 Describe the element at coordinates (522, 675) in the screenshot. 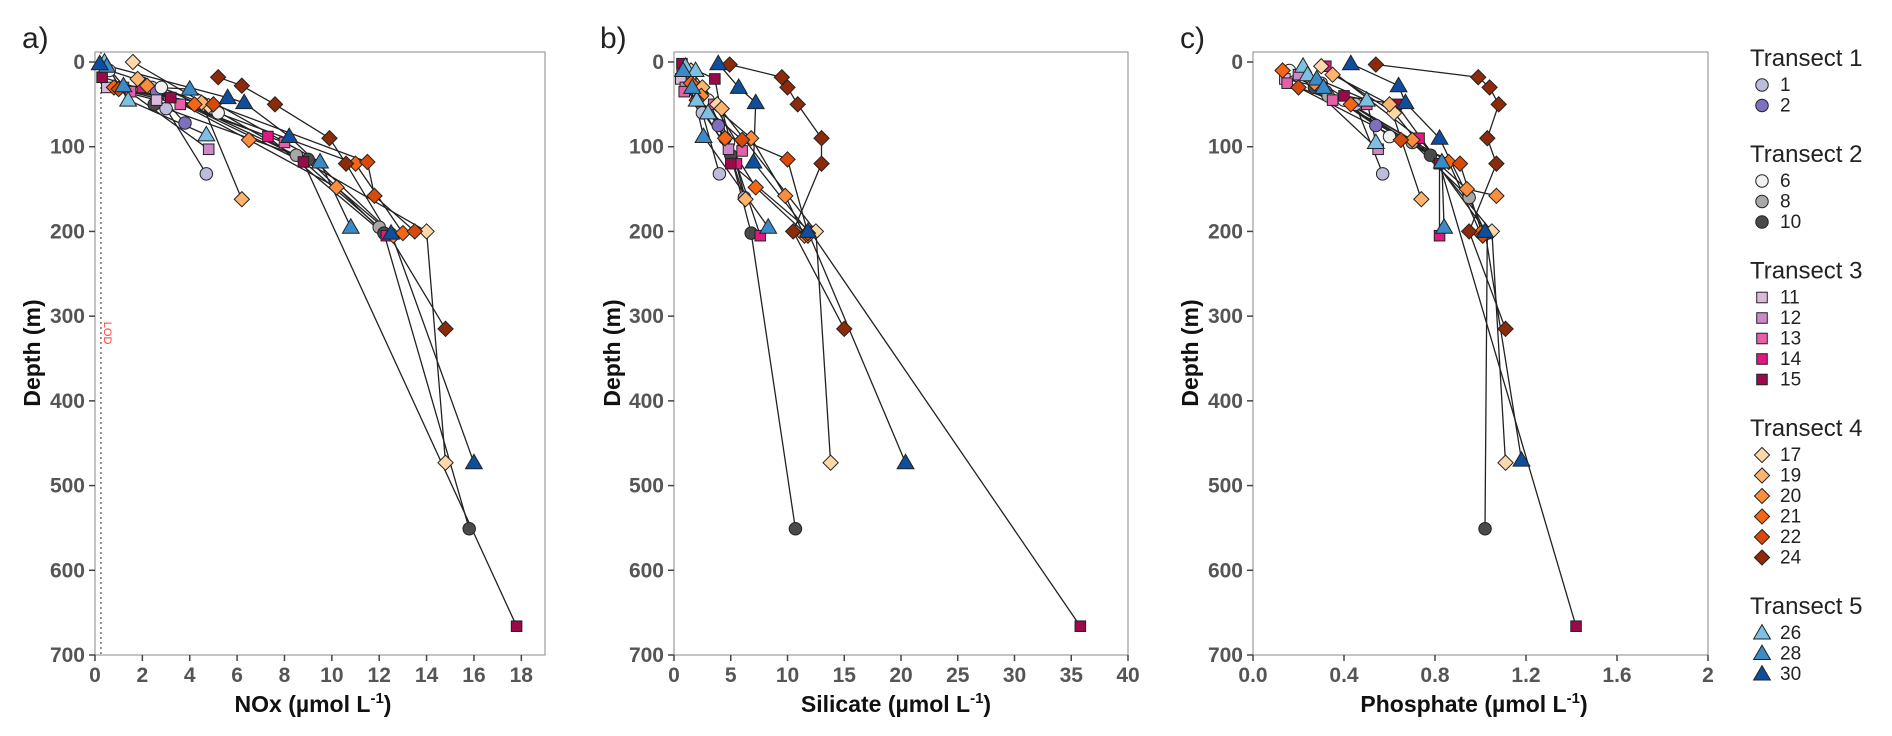

I see `x-tick-label: 18` at that location.